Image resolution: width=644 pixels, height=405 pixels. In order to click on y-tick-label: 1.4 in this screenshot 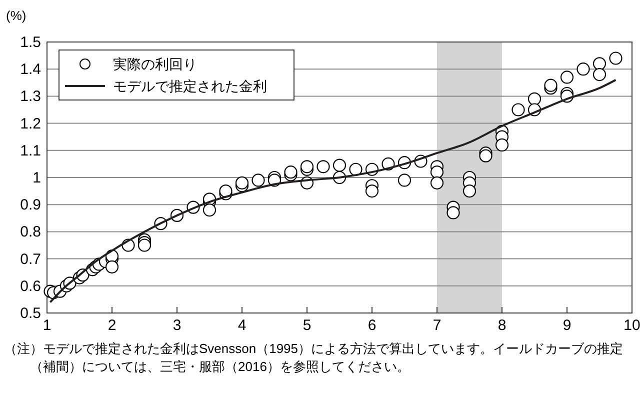, I will do `click(30, 69)`.